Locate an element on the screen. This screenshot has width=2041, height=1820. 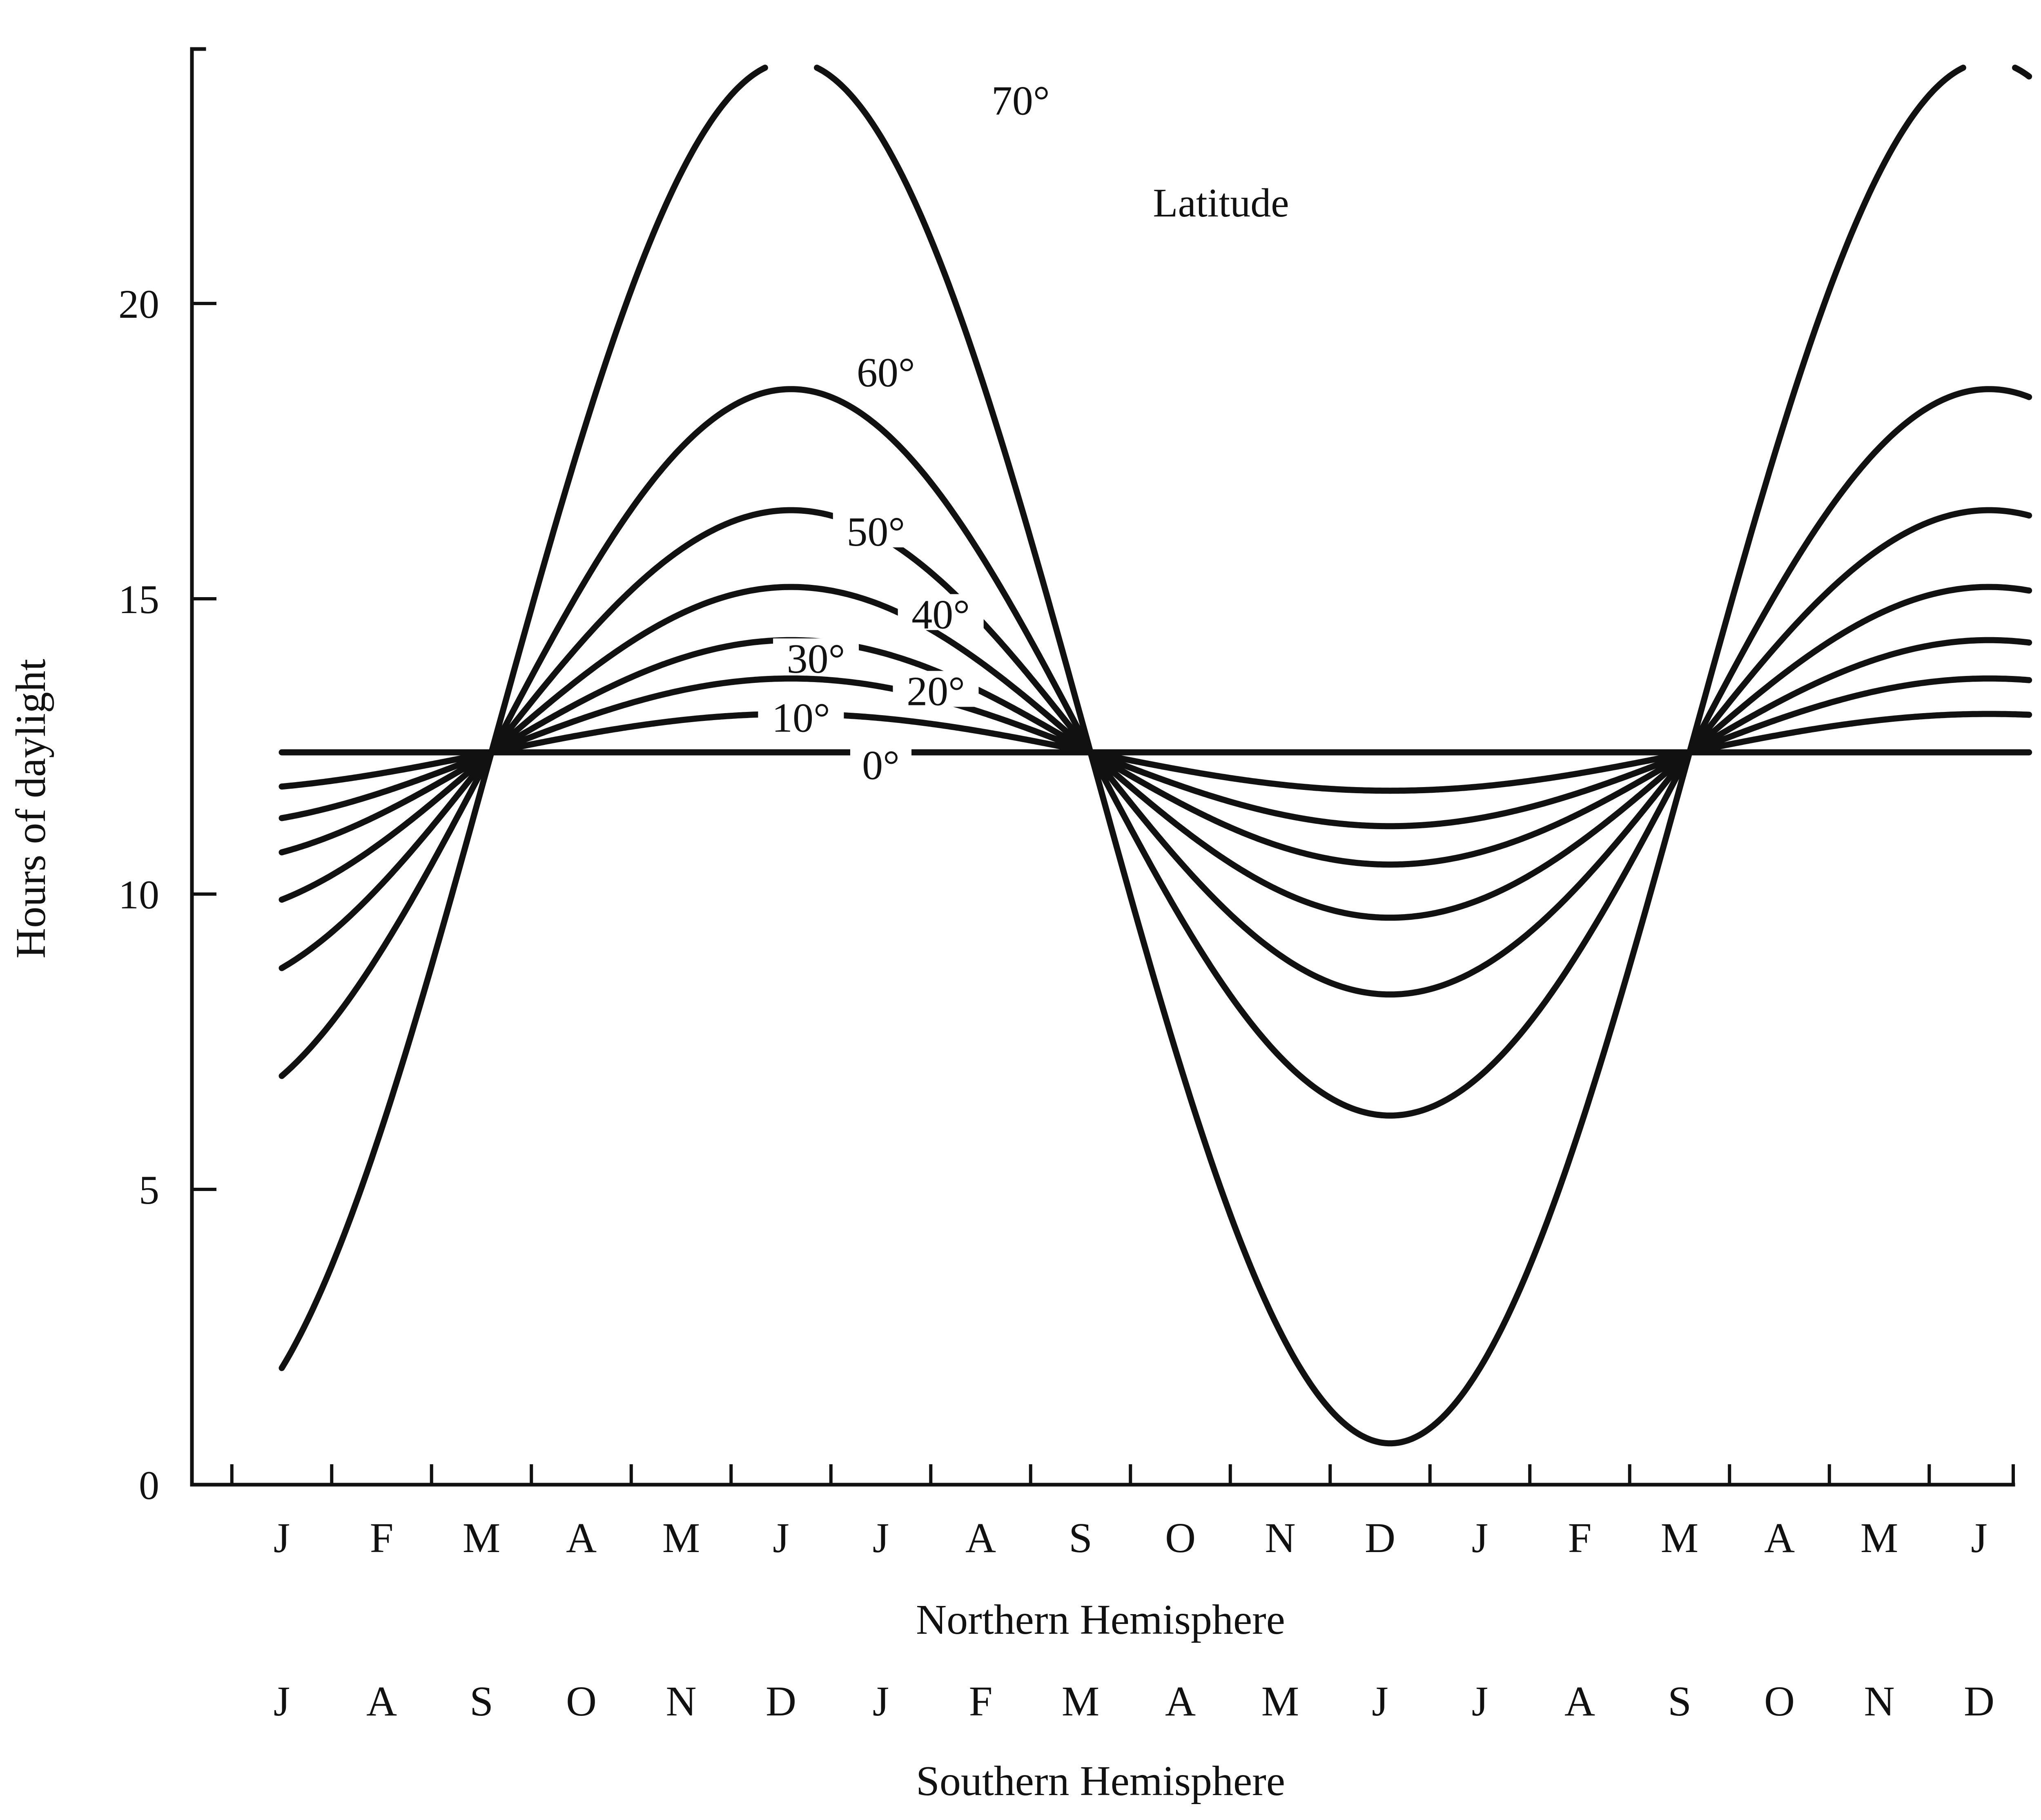
northern-month-label: N is located at coordinates (1280, 1538).